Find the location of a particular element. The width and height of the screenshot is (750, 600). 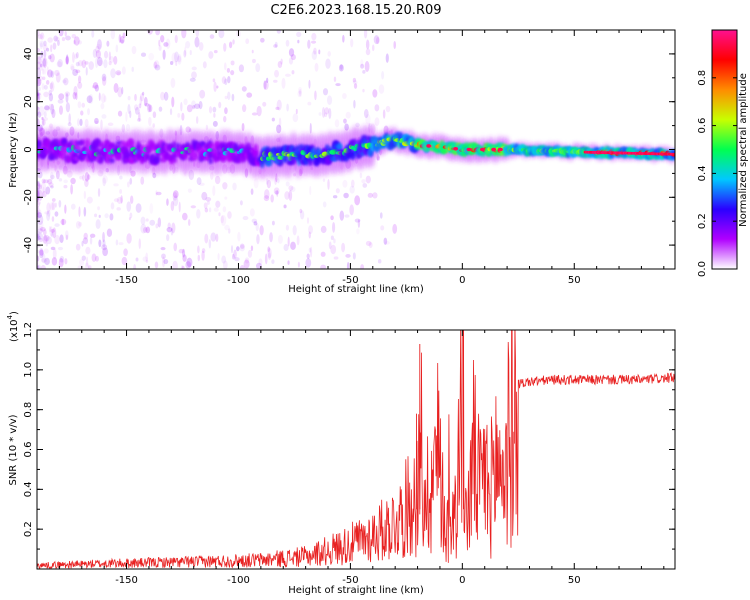

snr-exponent-close: ) is located at coordinates (14, 313).